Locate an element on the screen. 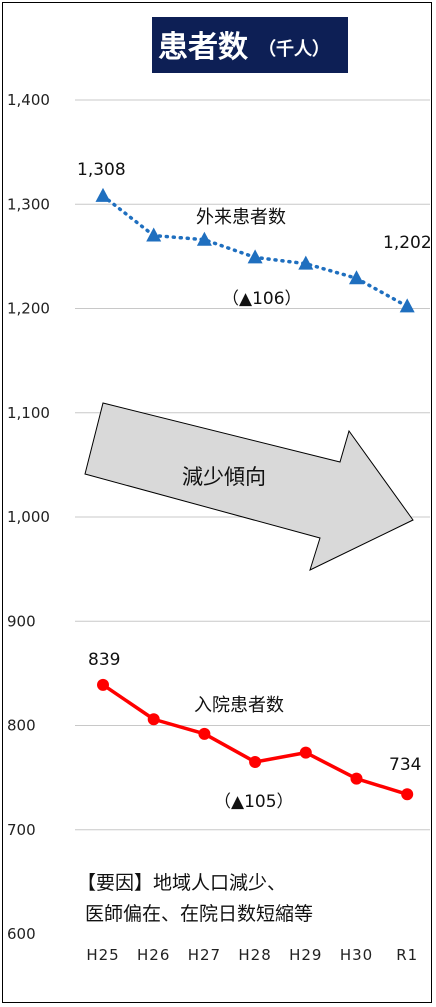 The width and height of the screenshot is (436, 1007). x-tick-label: H30 is located at coordinates (356, 955).